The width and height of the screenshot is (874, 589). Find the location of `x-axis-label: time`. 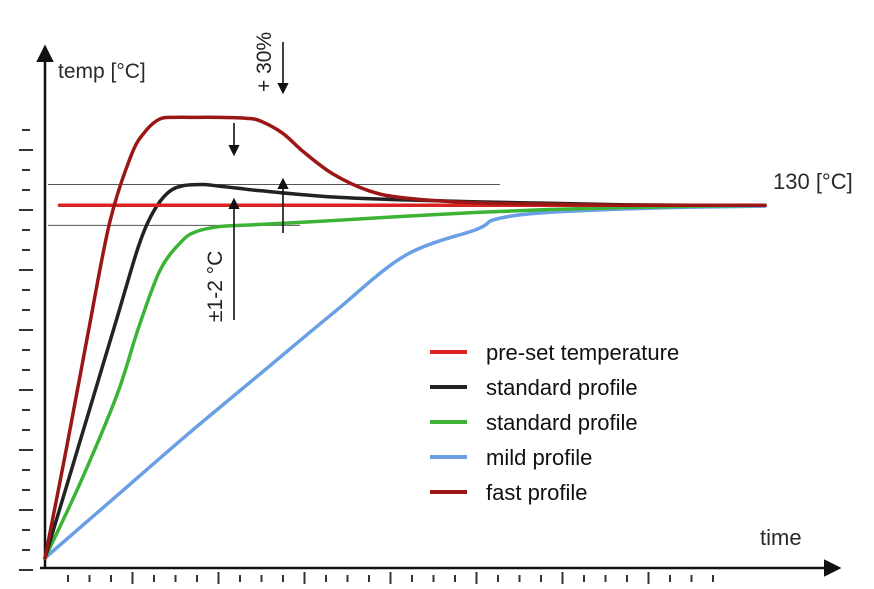

x-axis-label: time is located at coordinates (781, 537).